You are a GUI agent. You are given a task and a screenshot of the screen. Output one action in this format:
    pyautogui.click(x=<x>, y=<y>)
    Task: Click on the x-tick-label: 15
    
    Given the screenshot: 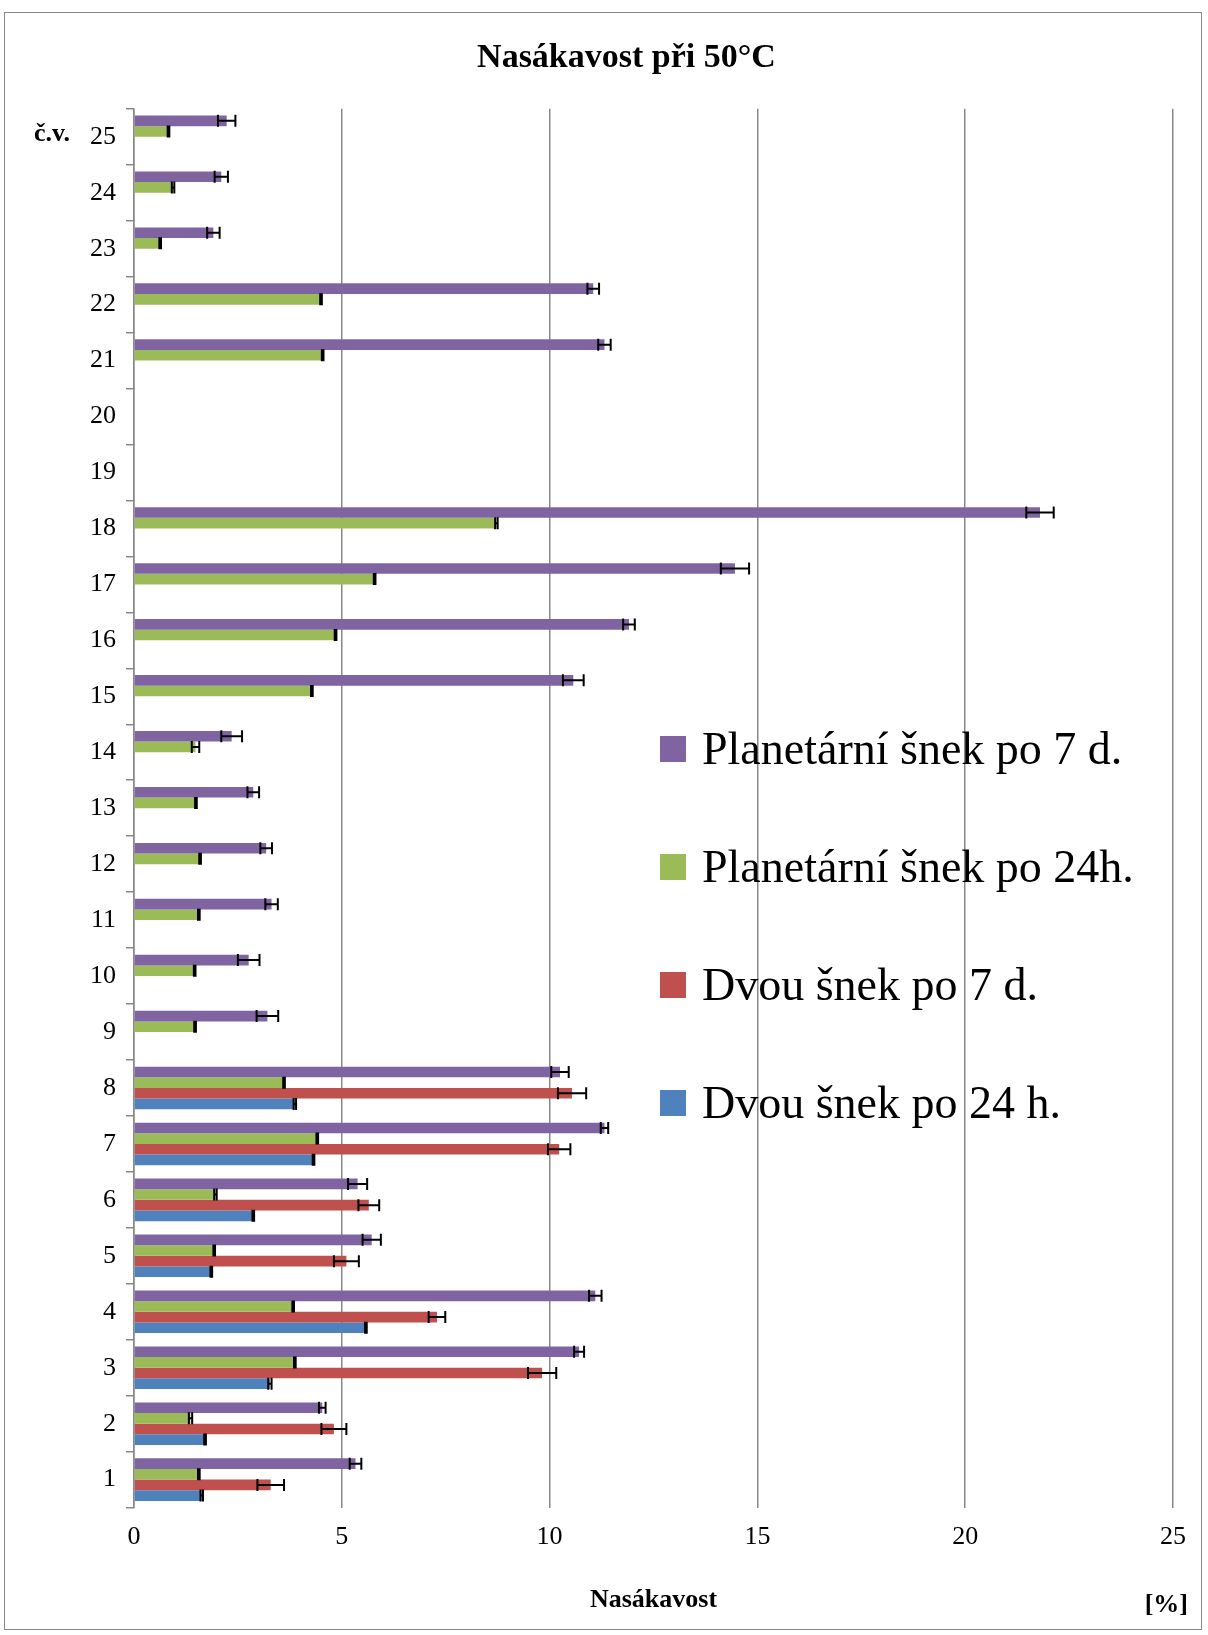 What is the action you would take?
    pyautogui.click(x=757, y=1536)
    